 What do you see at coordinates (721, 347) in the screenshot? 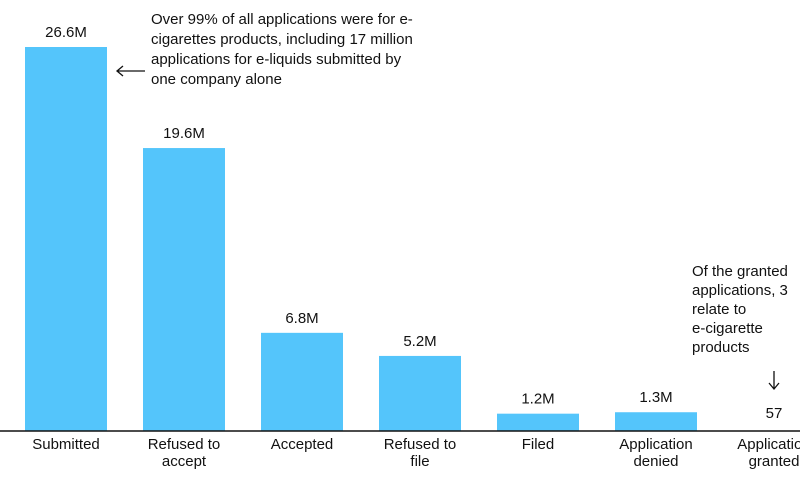
I see `annotation-1-line-4: products` at bounding box center [721, 347].